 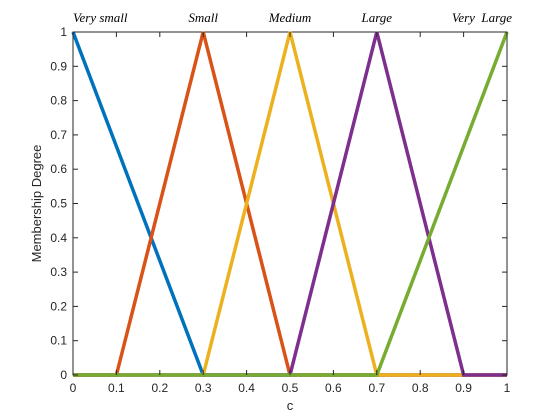 What do you see at coordinates (203, 17) in the screenshot?
I see `membership-label: Small` at bounding box center [203, 17].